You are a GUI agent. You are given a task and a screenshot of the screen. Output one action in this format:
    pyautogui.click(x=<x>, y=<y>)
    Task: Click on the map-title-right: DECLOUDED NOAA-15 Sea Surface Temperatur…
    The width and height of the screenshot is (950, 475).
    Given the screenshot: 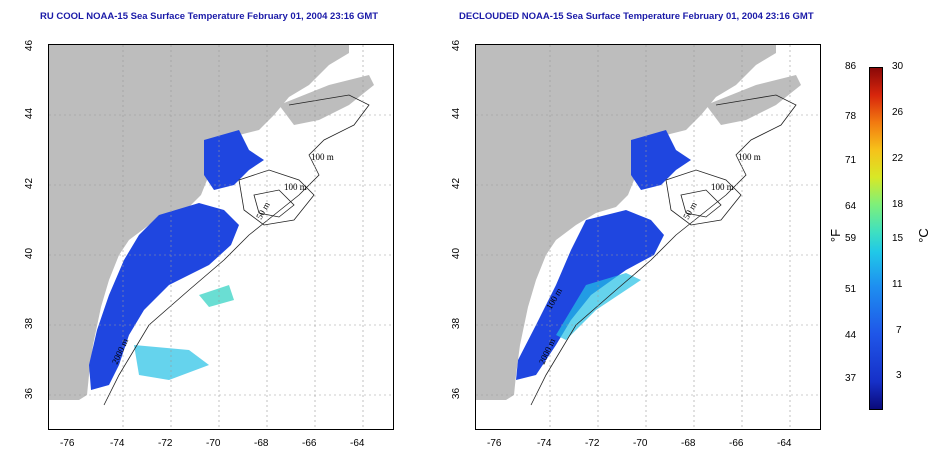 What is the action you would take?
    pyautogui.click(x=636, y=16)
    